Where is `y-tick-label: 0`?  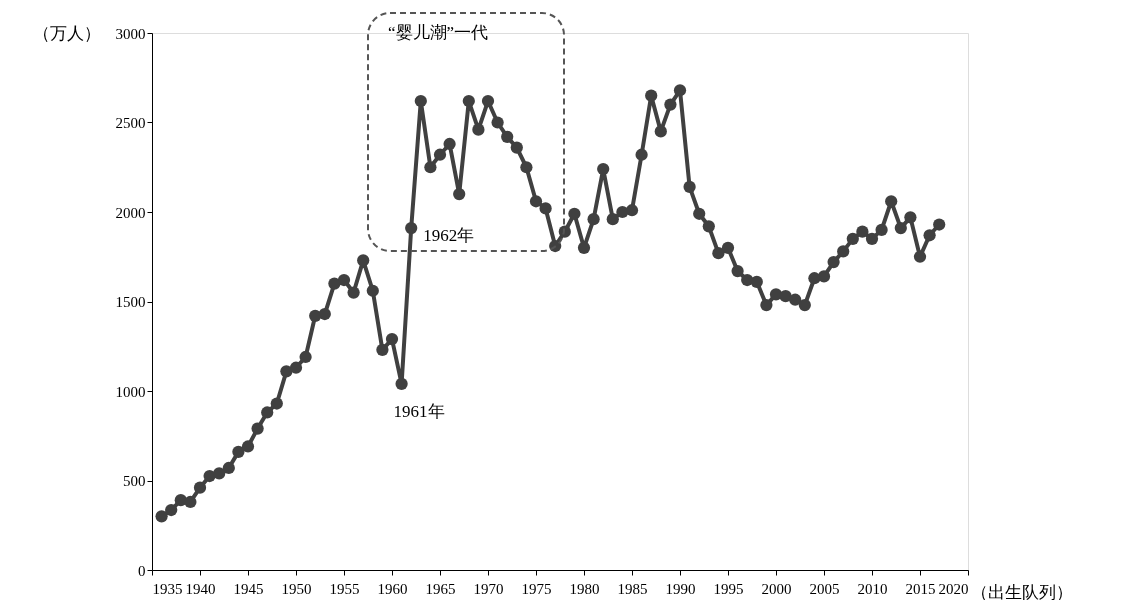
y-tick-label: 0 is located at coordinates (142, 570).